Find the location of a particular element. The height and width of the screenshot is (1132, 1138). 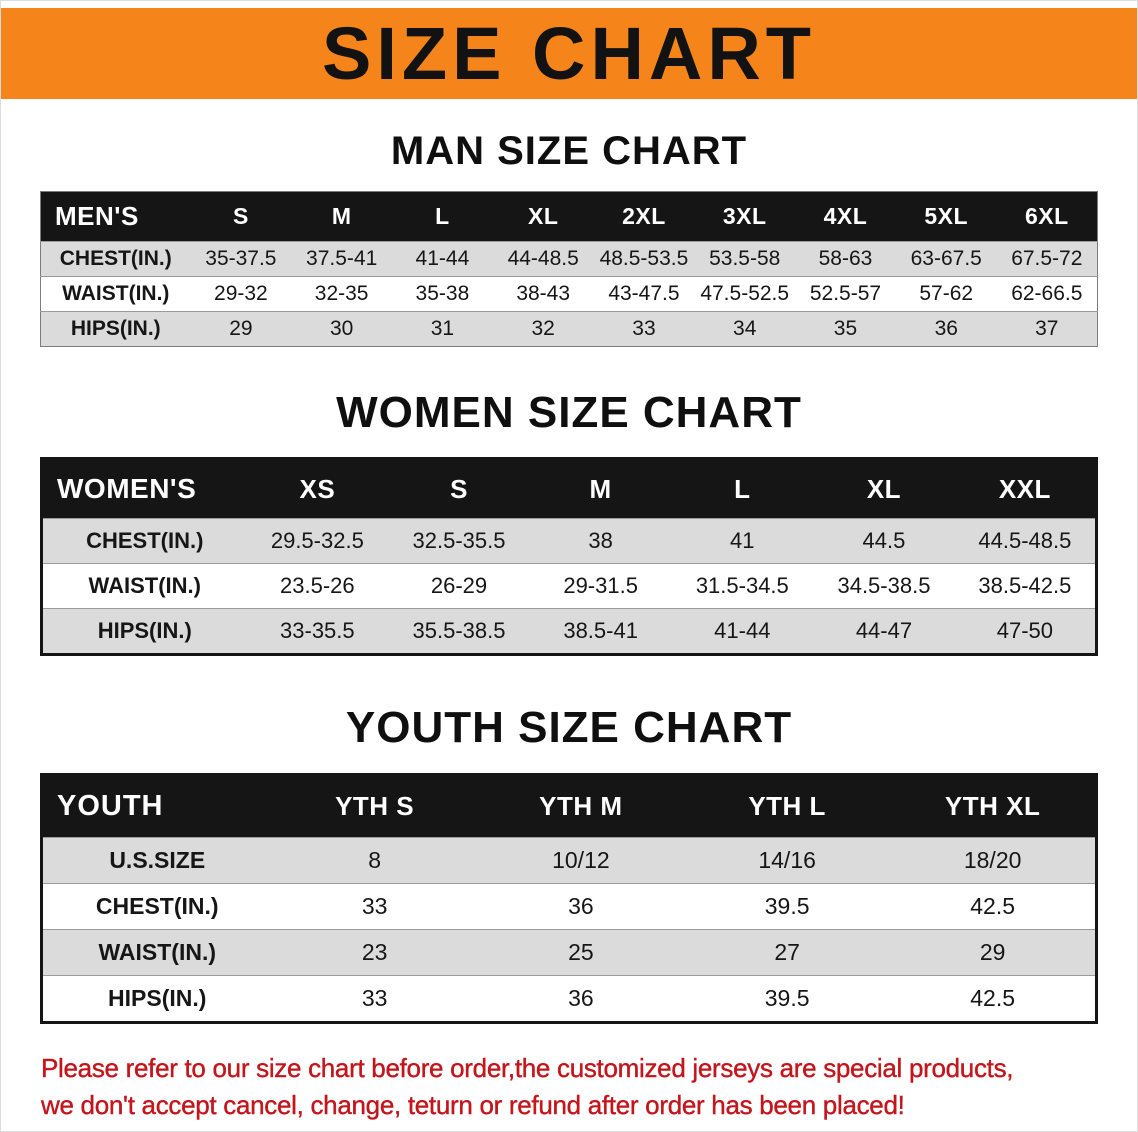

banner: SIZE CHART is located at coordinates (569, 53).